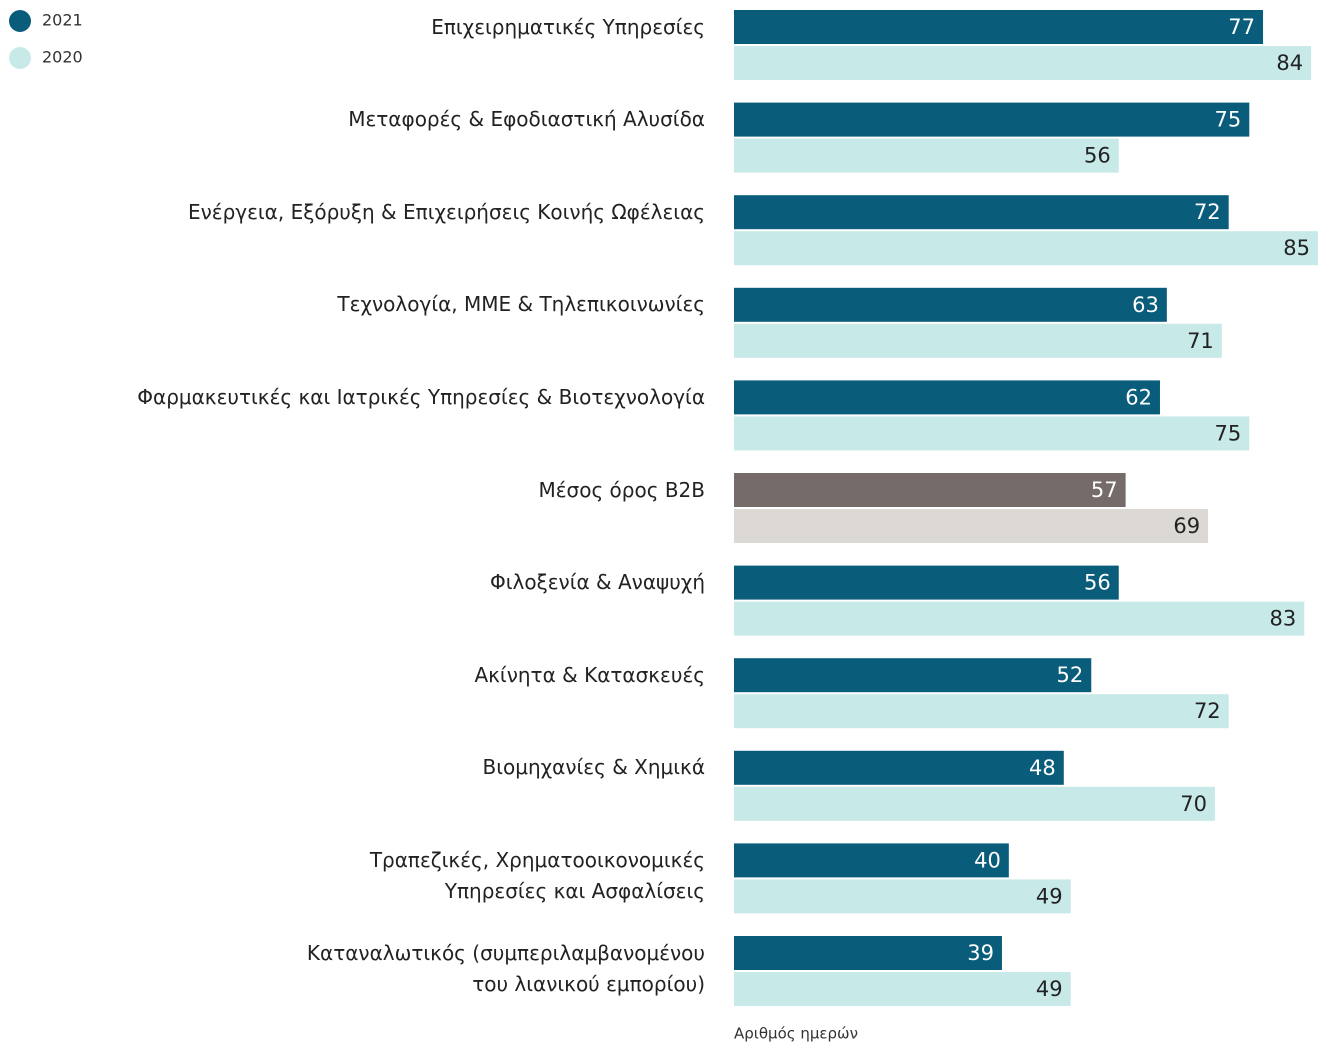 The height and width of the screenshot is (1044, 1318). Describe the element at coordinates (1241, 27) in the screenshot. I see `value-label: 77` at that location.